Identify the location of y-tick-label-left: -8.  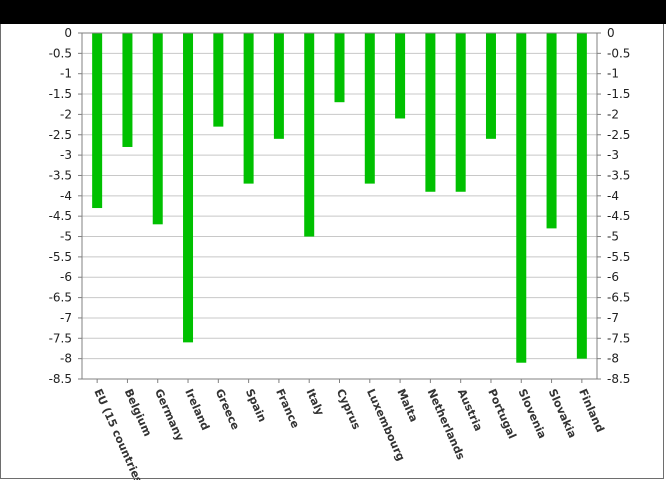
(66, 359).